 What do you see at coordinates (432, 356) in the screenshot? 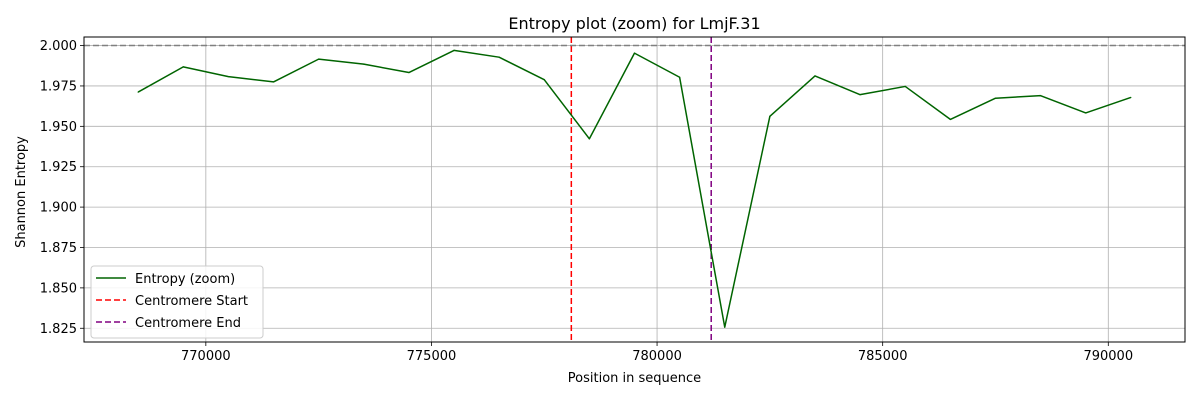
I see `x-tick-label: 775000` at bounding box center [432, 356].